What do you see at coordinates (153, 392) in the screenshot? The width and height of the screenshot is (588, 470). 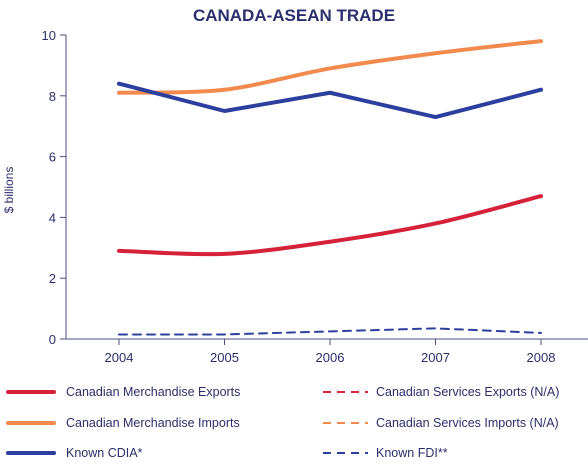 I see `legend-label-canadian-merchandise-exports: Canadian Merchandise Exports` at bounding box center [153, 392].